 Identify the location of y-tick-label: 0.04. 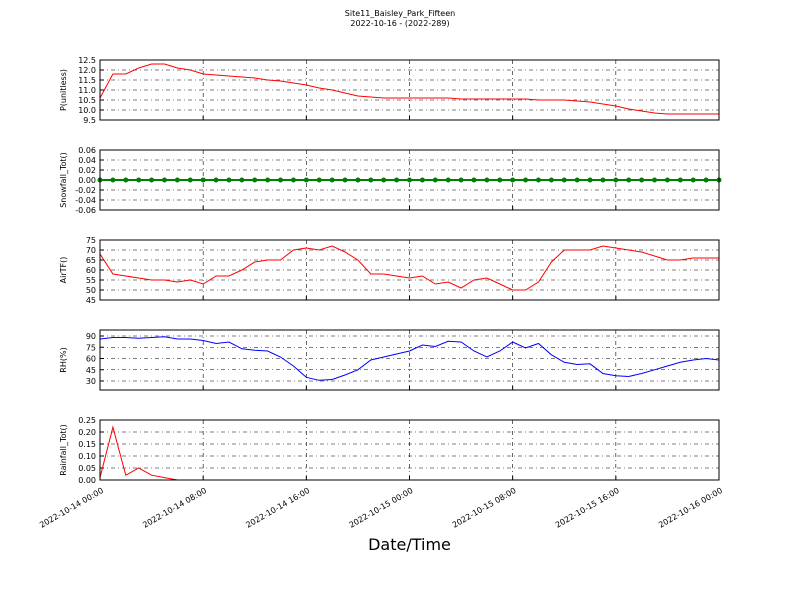
(87, 160).